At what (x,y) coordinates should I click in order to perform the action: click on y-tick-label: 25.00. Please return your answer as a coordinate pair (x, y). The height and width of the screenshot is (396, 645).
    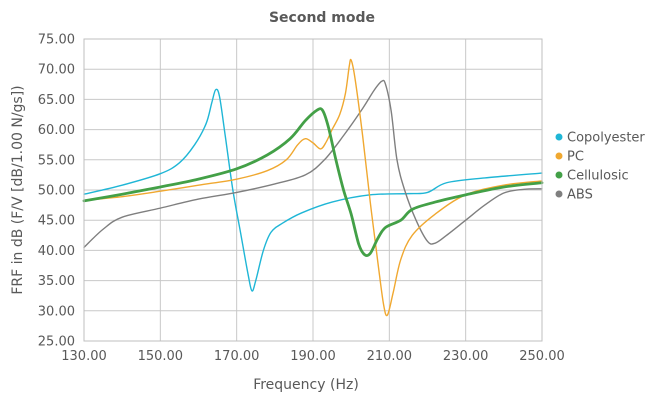
    Looking at the image, I should click on (56, 342).